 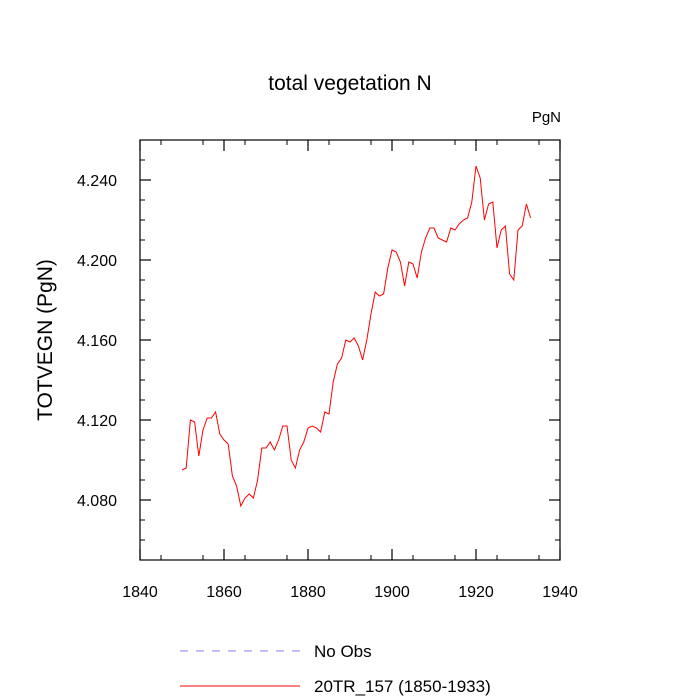 What do you see at coordinates (97, 261) in the screenshot?
I see `y-tick-label: 4.200` at bounding box center [97, 261].